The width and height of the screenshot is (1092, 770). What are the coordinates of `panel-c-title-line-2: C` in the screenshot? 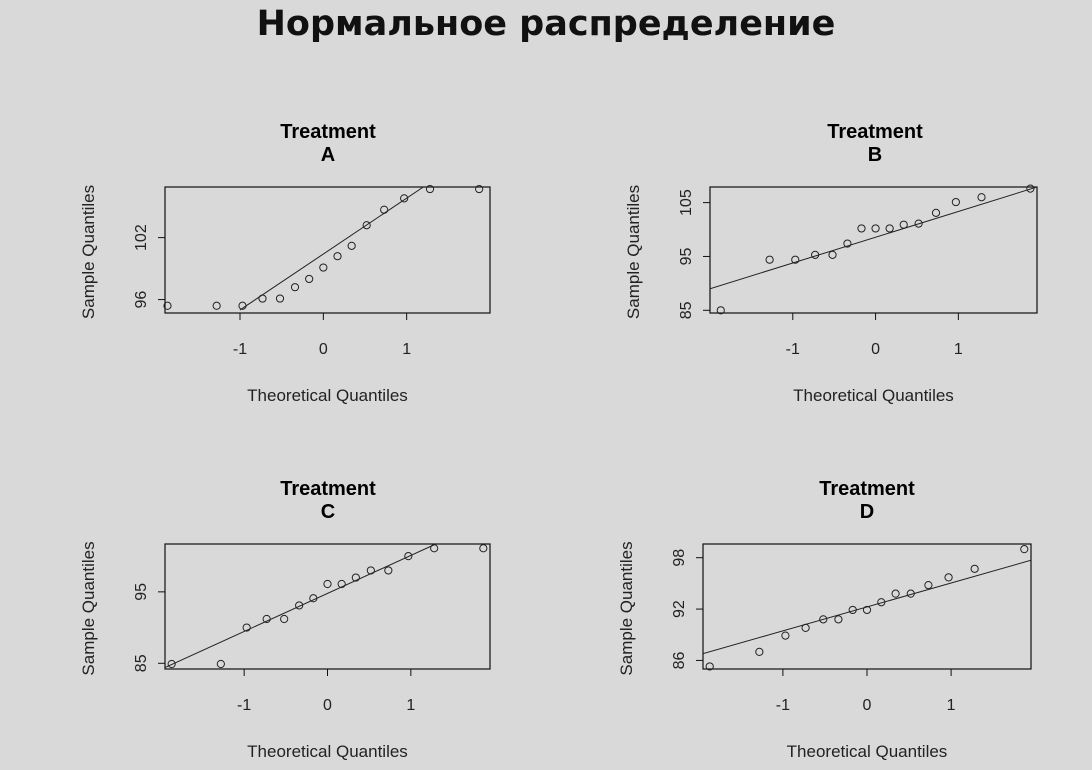 It's located at (328, 512).